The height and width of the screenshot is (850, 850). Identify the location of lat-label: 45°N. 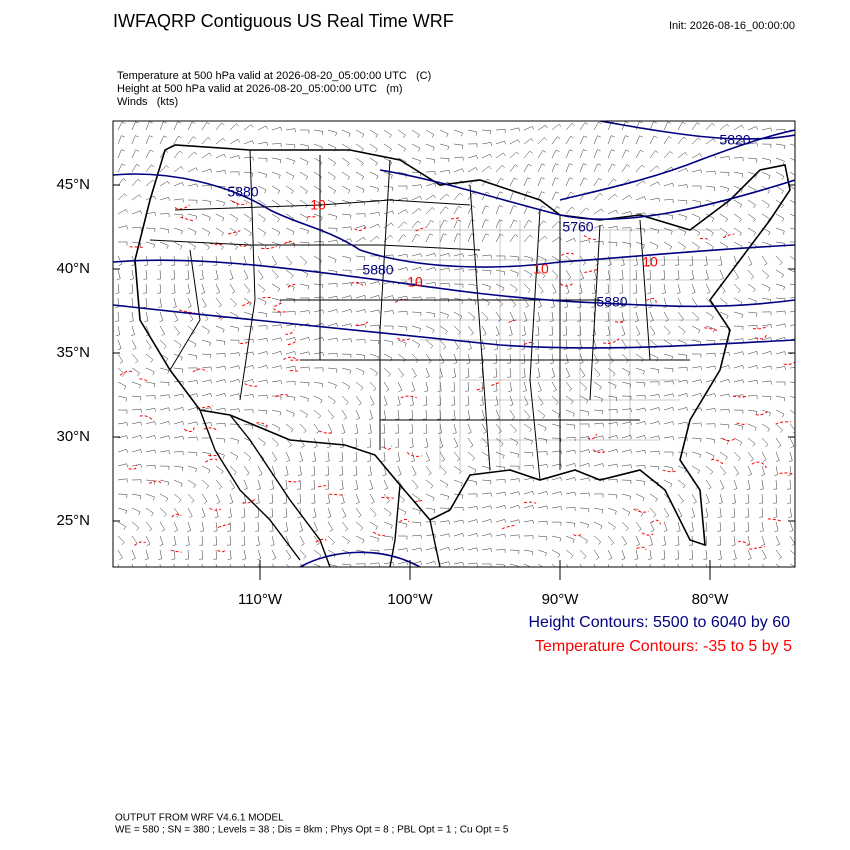
(73, 184).